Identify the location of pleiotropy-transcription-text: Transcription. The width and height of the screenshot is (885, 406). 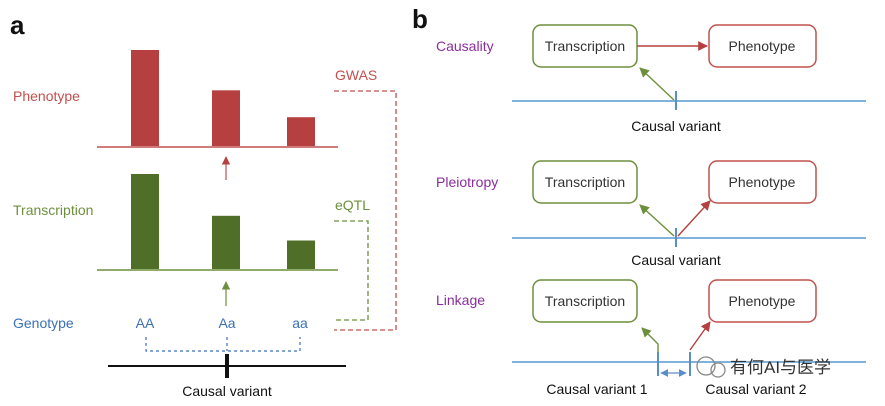
(585, 182).